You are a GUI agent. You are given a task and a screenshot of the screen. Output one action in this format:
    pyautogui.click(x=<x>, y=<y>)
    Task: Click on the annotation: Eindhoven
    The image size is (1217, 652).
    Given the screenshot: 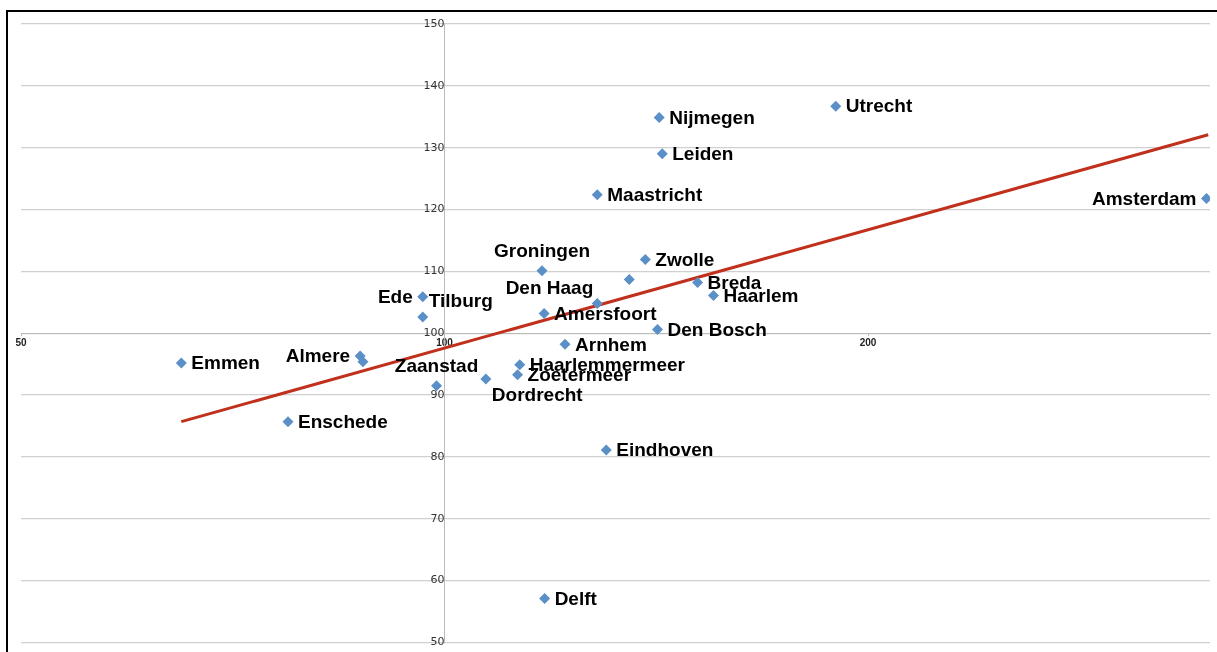 What is the action you would take?
    pyautogui.click(x=665, y=450)
    